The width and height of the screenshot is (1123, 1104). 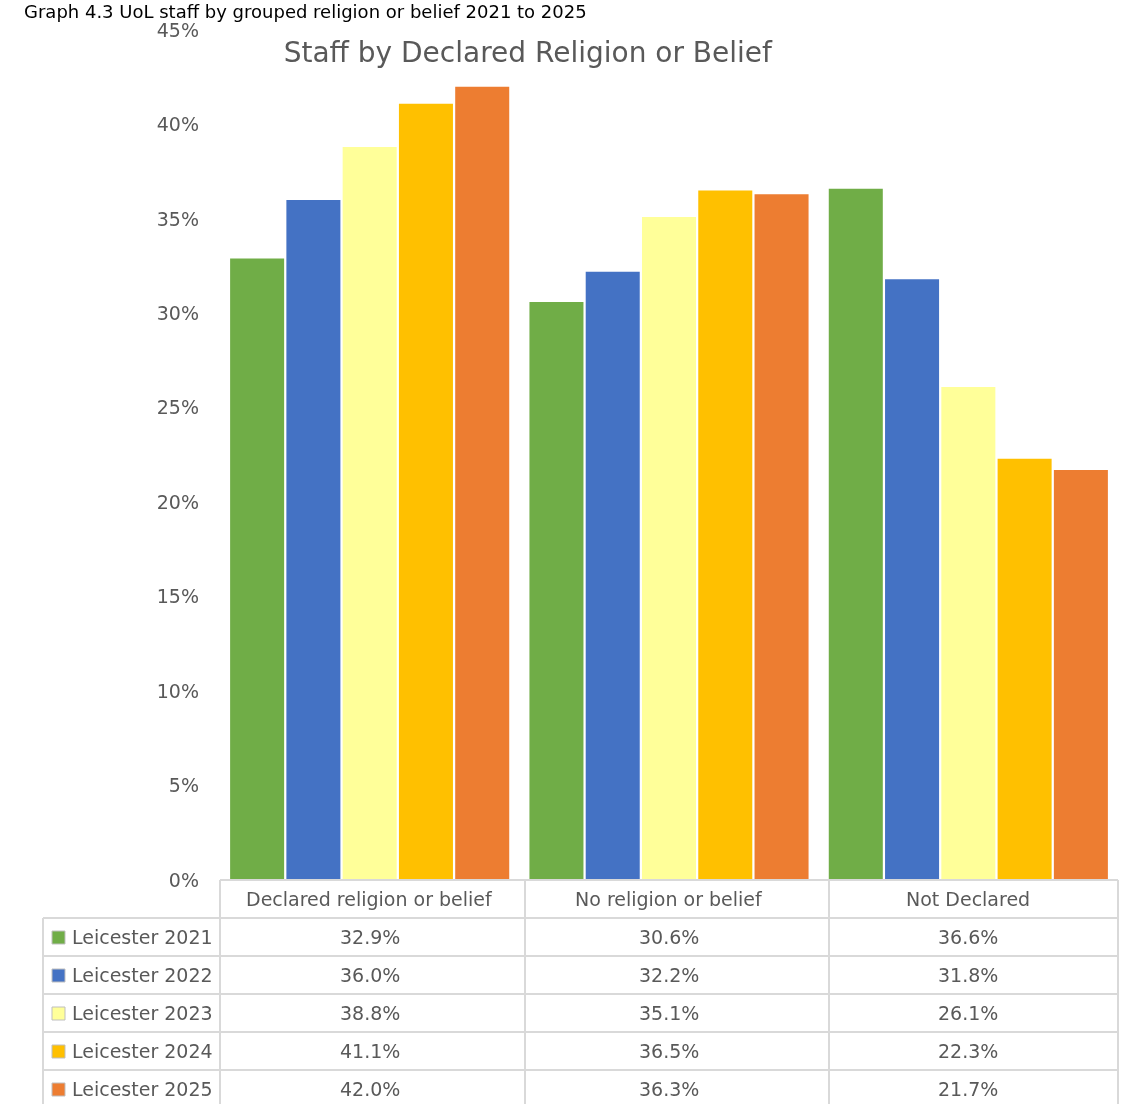 I want to click on legend-label: Leicester 2025, so click(x=142, y=1089).